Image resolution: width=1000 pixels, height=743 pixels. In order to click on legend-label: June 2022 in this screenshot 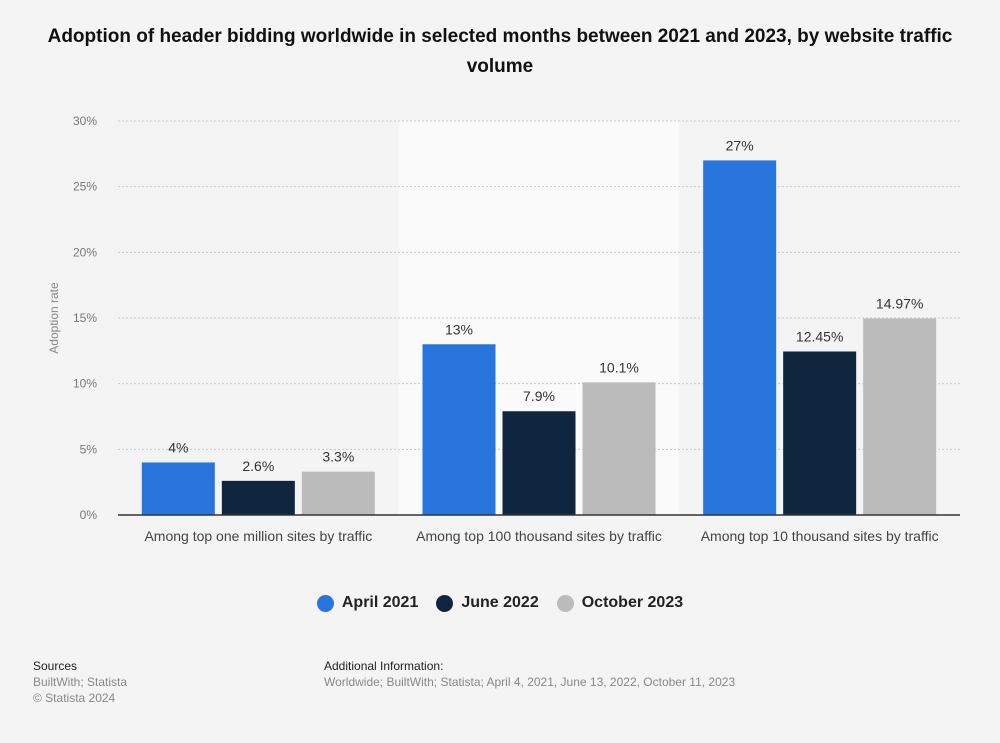, I will do `click(500, 602)`.